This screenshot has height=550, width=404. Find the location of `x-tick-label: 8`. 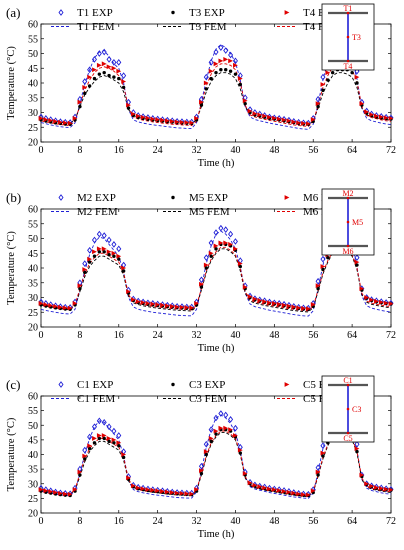

x-tick-label: 8 is located at coordinates (79, 335).